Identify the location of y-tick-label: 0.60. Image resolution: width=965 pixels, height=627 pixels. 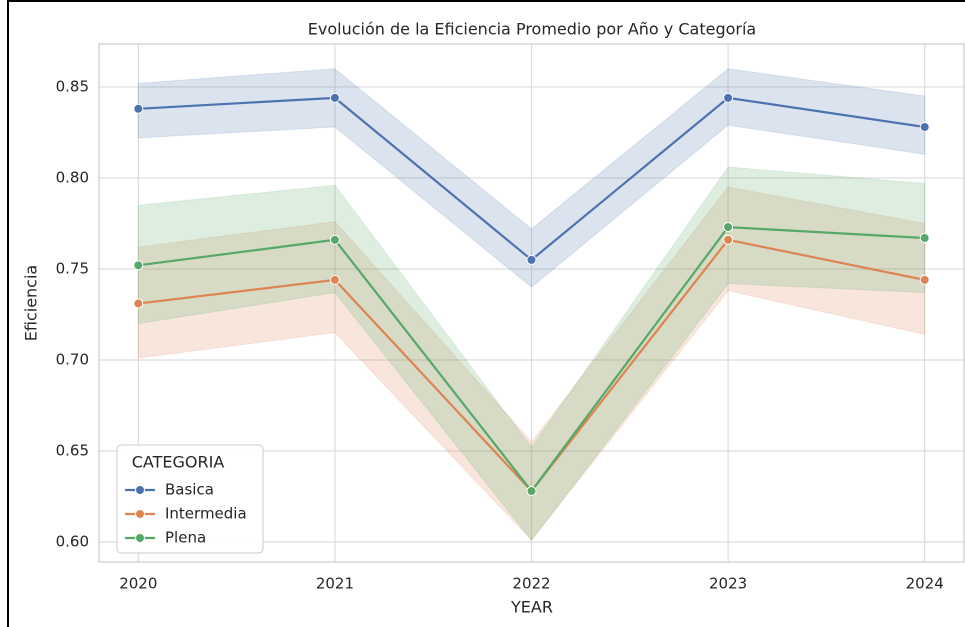
(72, 541).